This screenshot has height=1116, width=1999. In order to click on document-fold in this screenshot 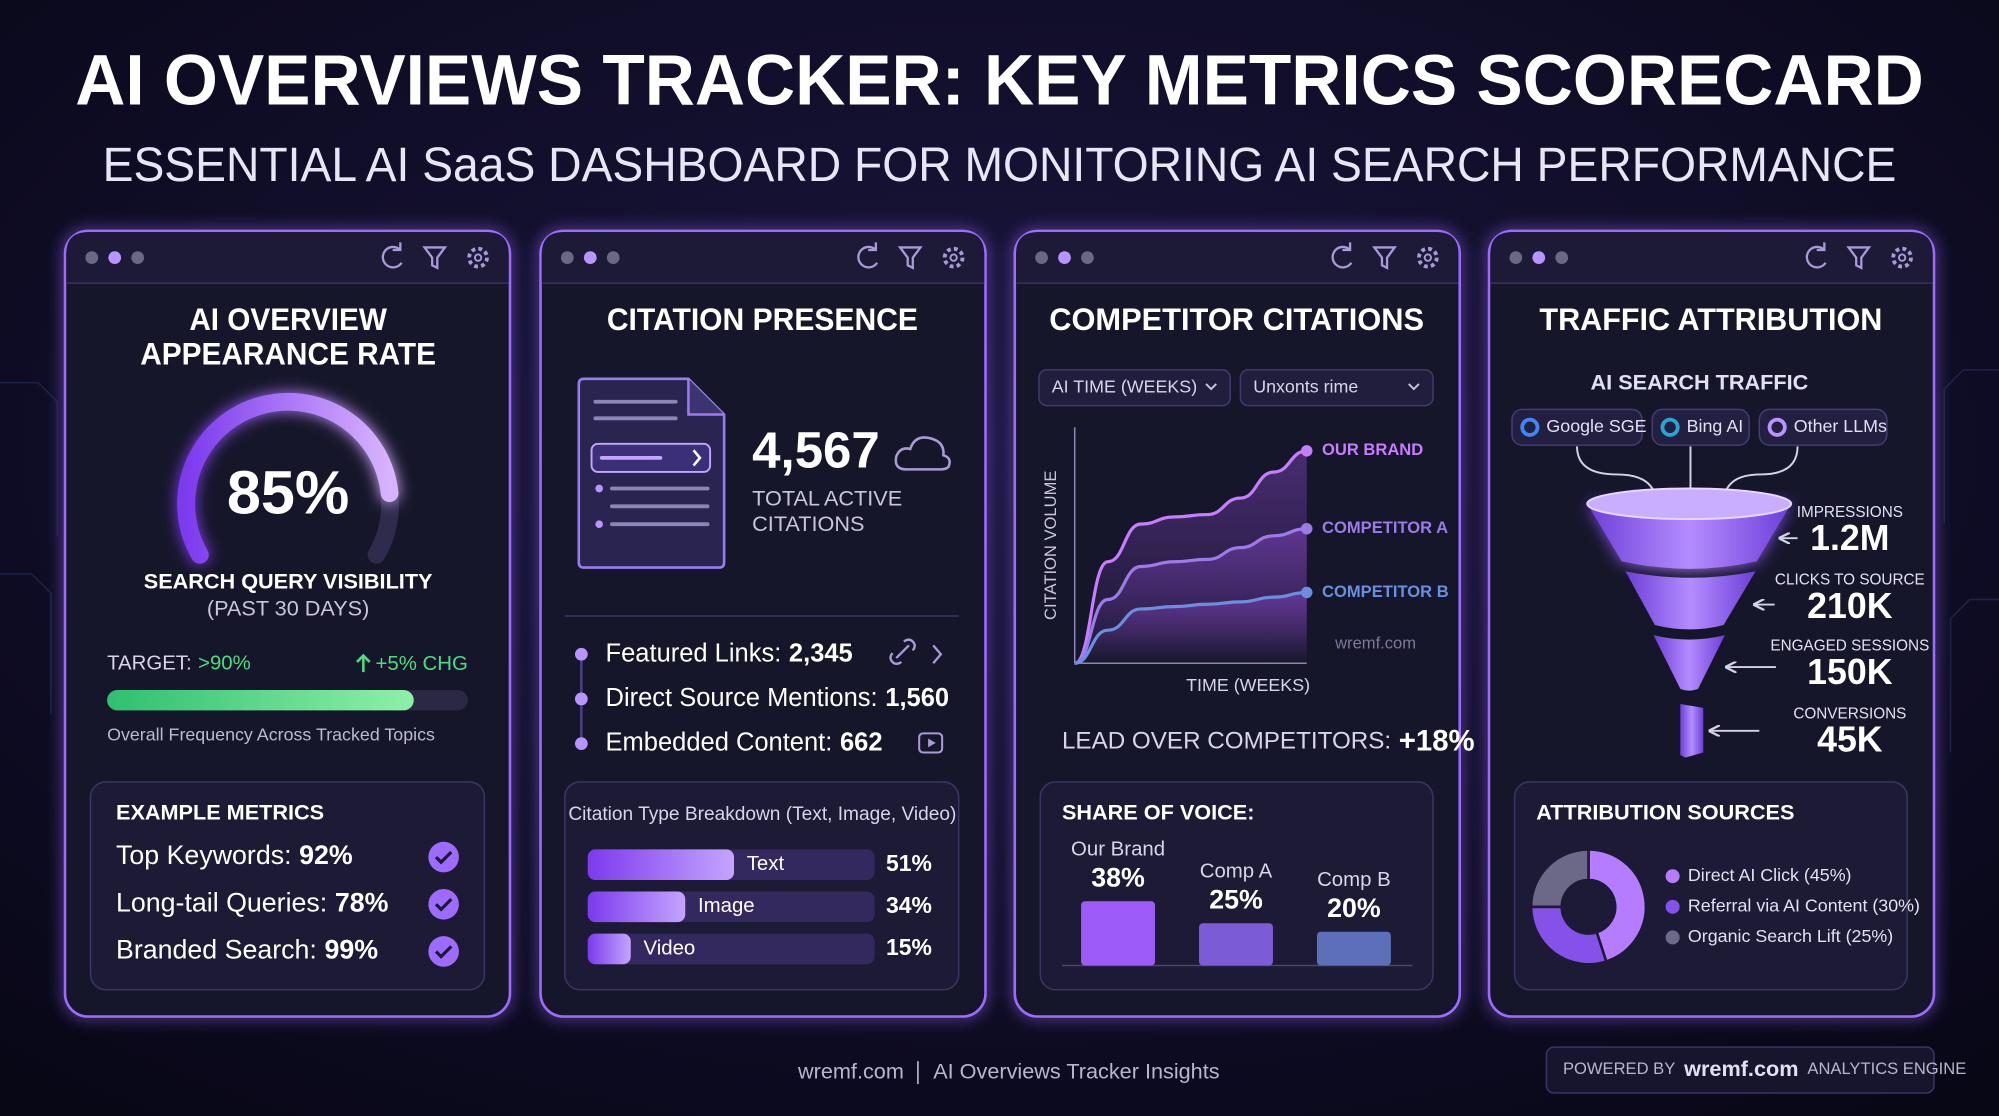, I will do `click(706, 397)`.